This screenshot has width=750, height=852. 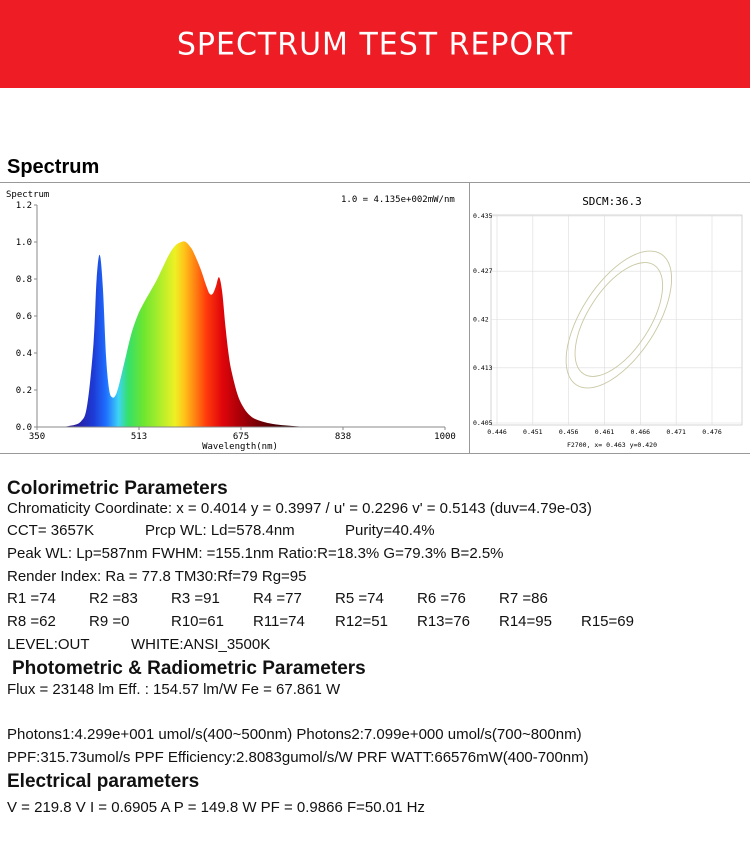 What do you see at coordinates (201, 644) in the screenshot?
I see `white-value: WHITE:ANSI_3500K` at bounding box center [201, 644].